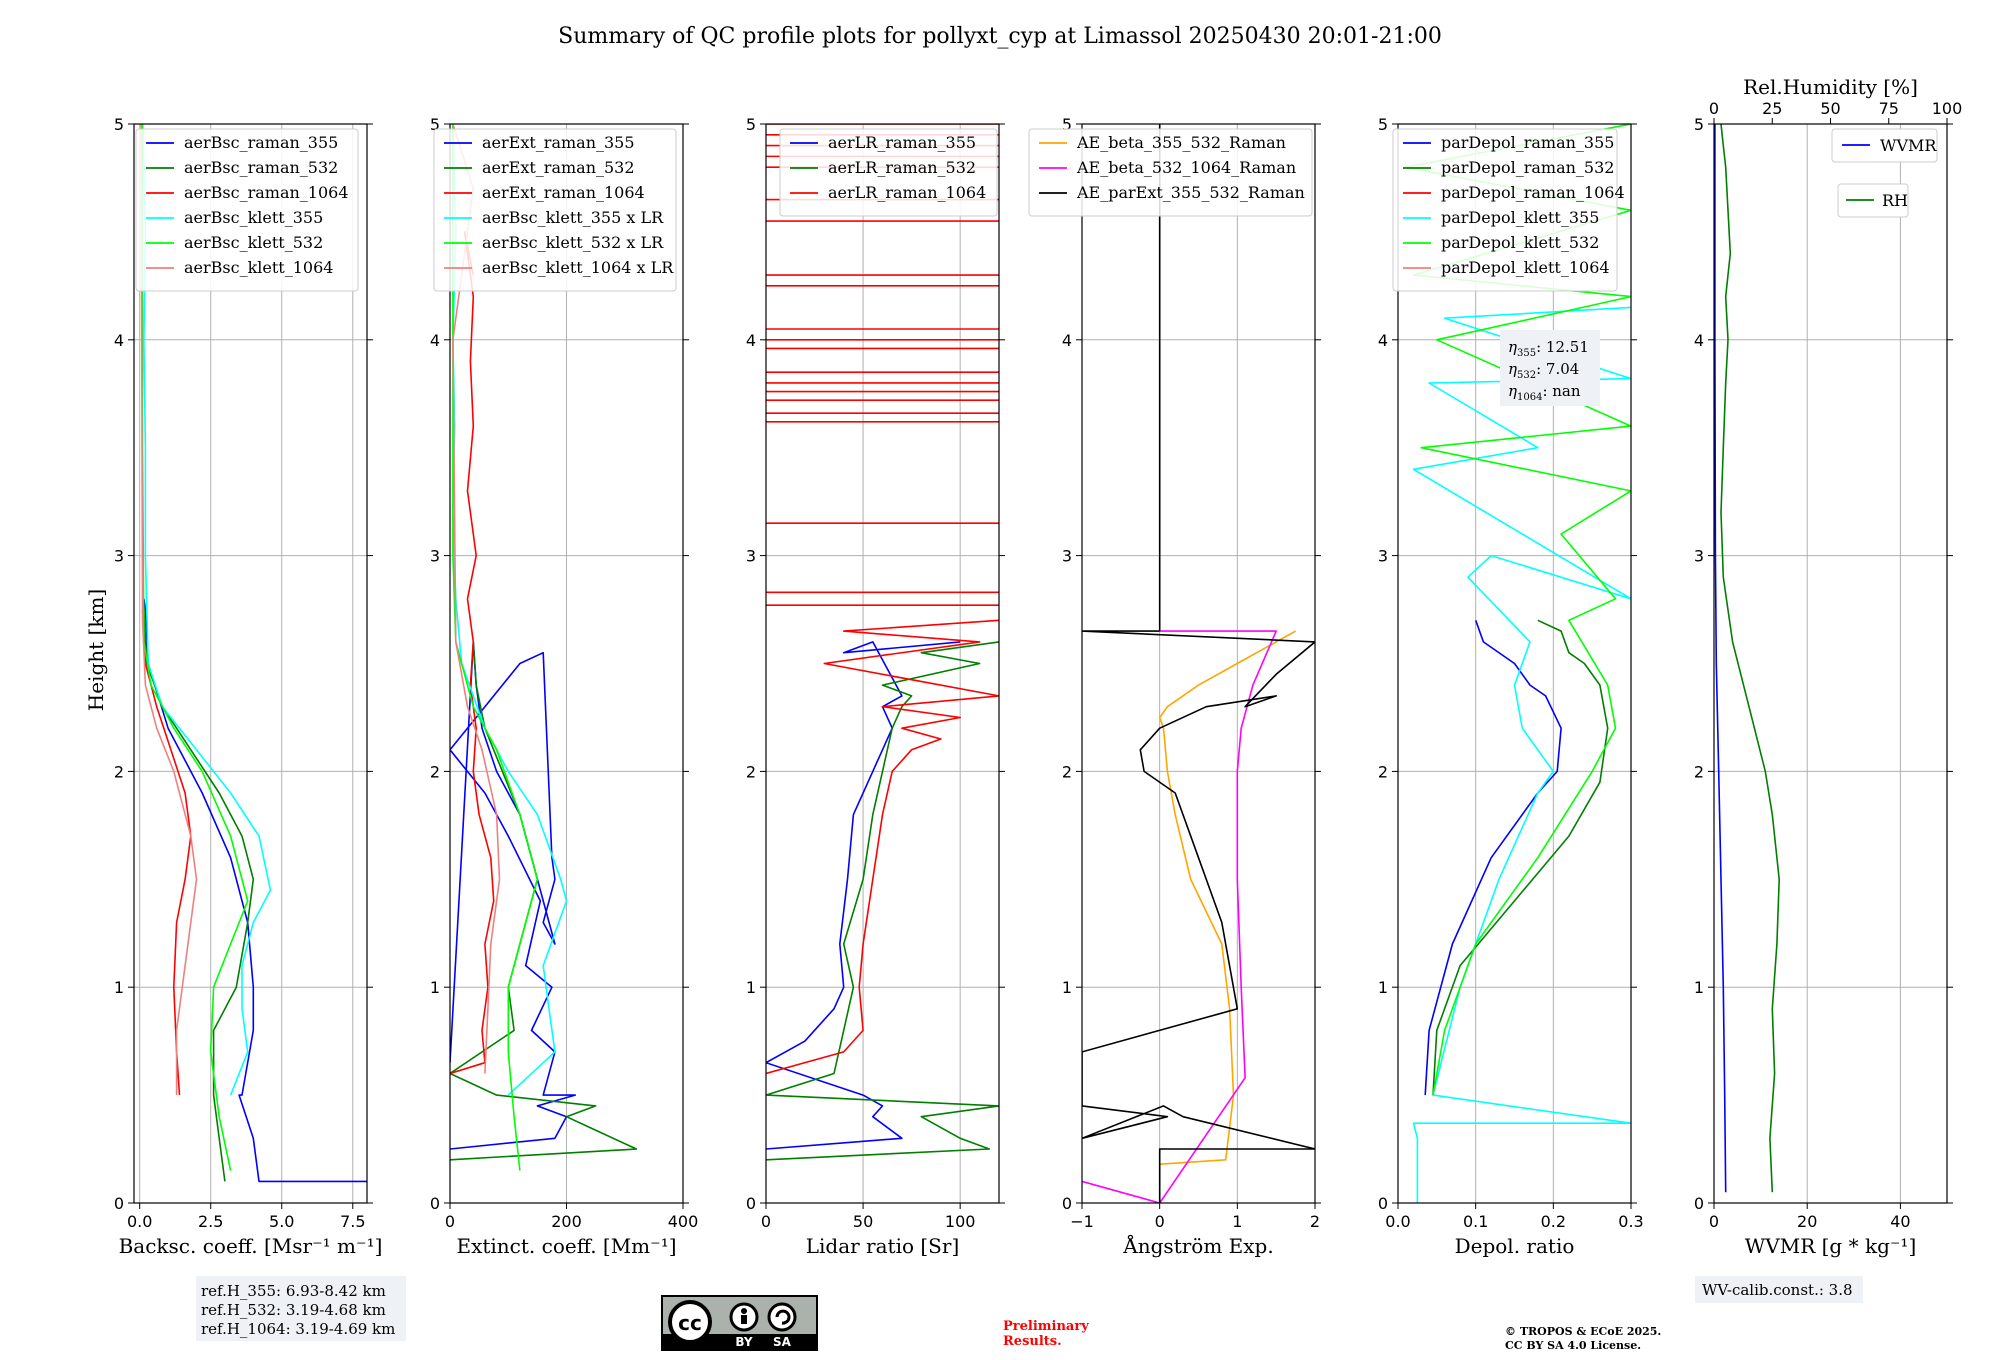  I want to click on legend-label: aerBsc_raman_355, so click(261, 142).